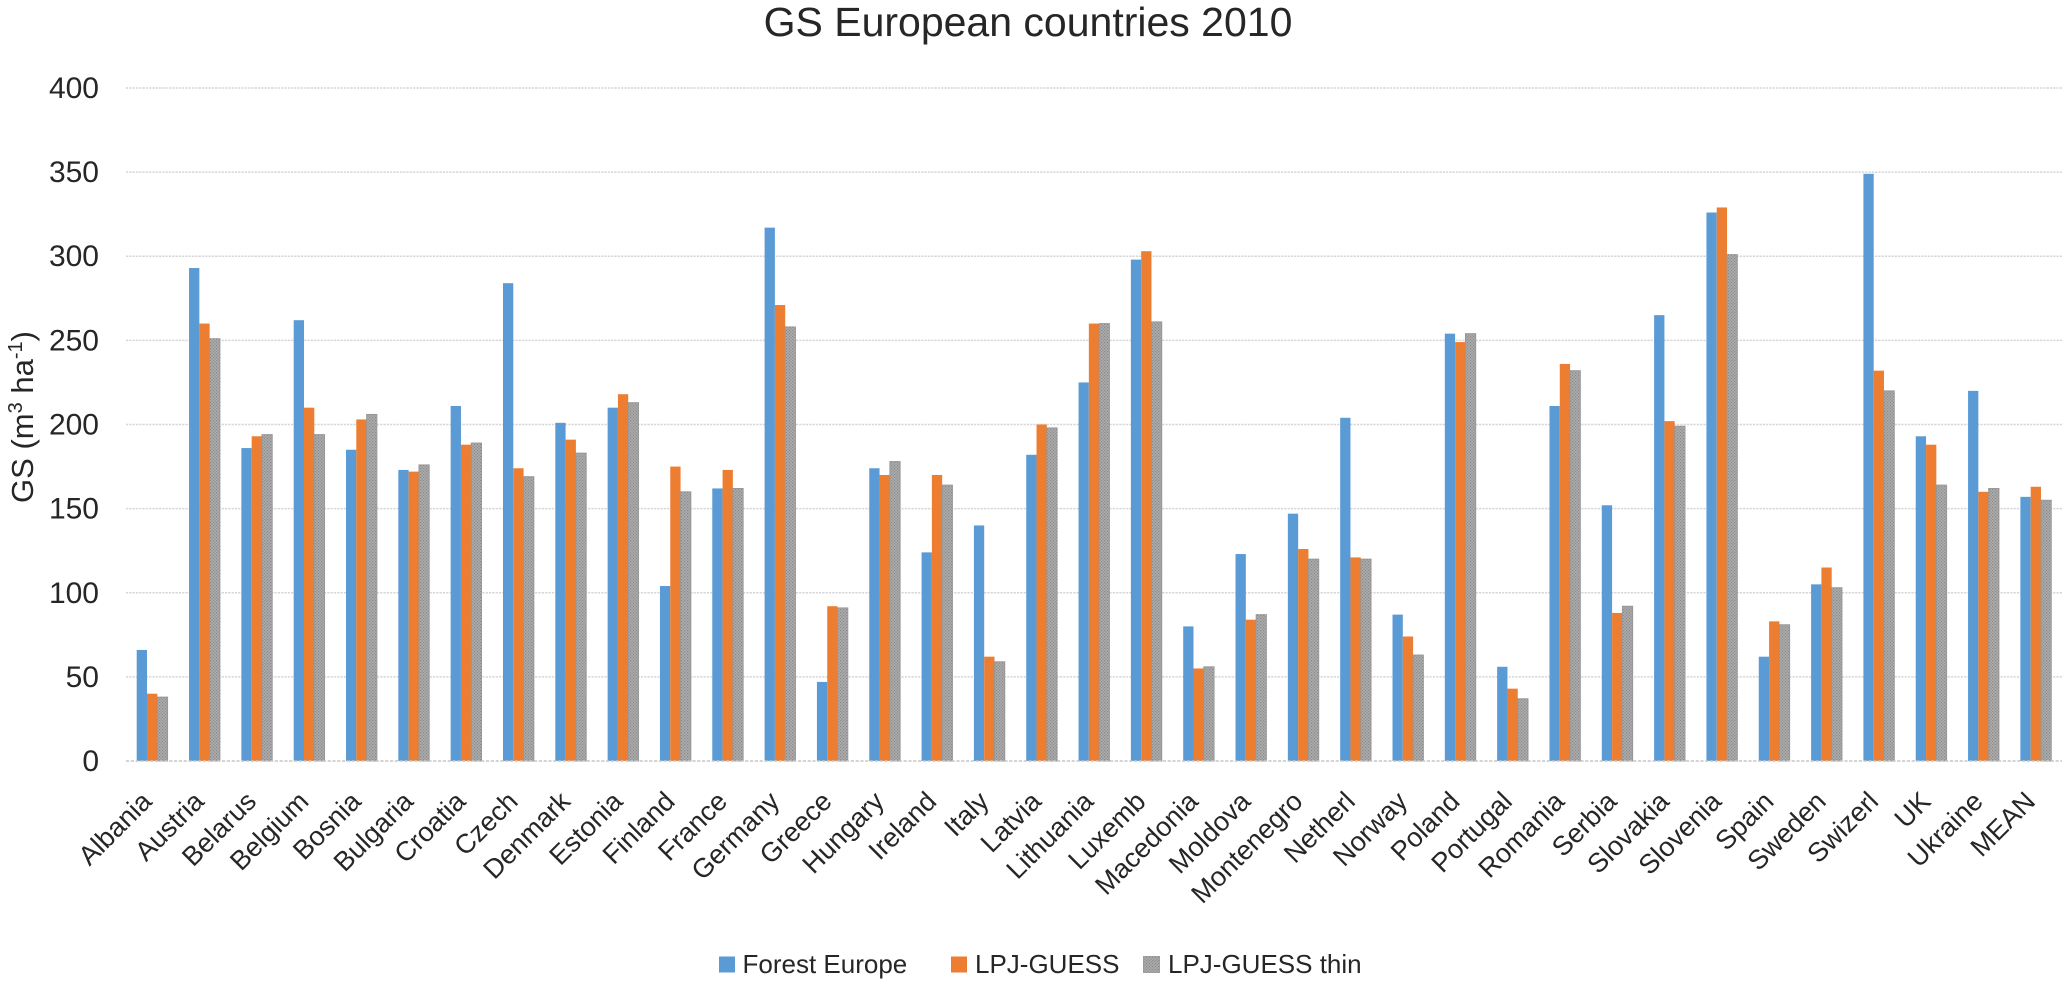  Describe the element at coordinates (74, 340) in the screenshot. I see `svg-text: 250` at that location.